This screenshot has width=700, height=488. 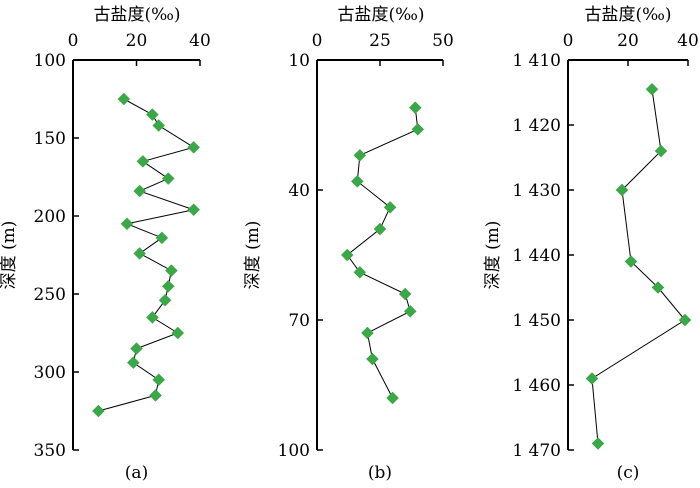 What do you see at coordinates (50, 451) in the screenshot?
I see `y-tick-label: 350` at bounding box center [50, 451].